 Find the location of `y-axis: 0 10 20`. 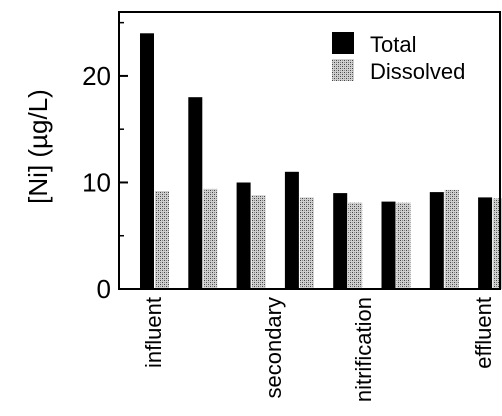

y-axis: 0 10 20 is located at coordinates (105, 162).